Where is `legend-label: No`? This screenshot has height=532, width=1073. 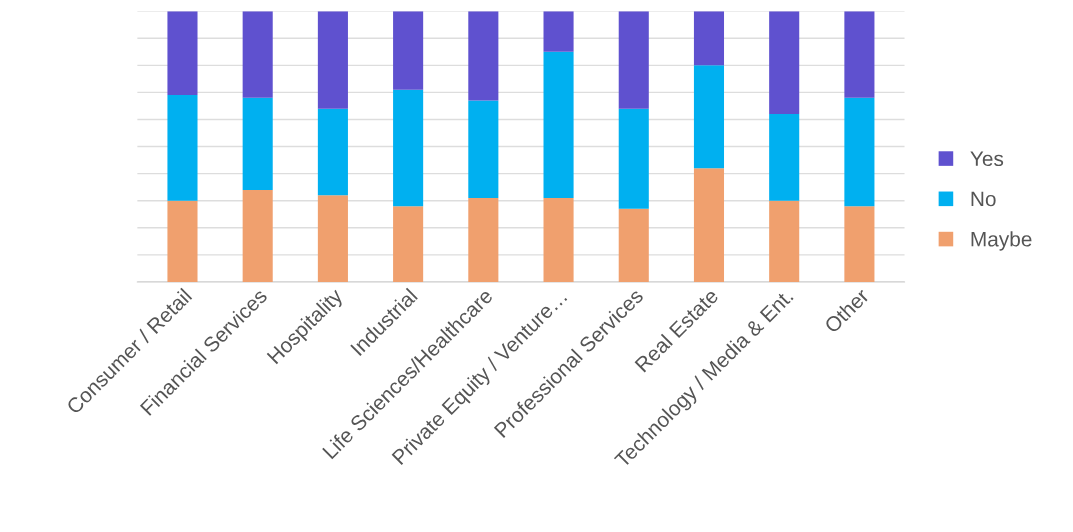 legend-label: No is located at coordinates (983, 199).